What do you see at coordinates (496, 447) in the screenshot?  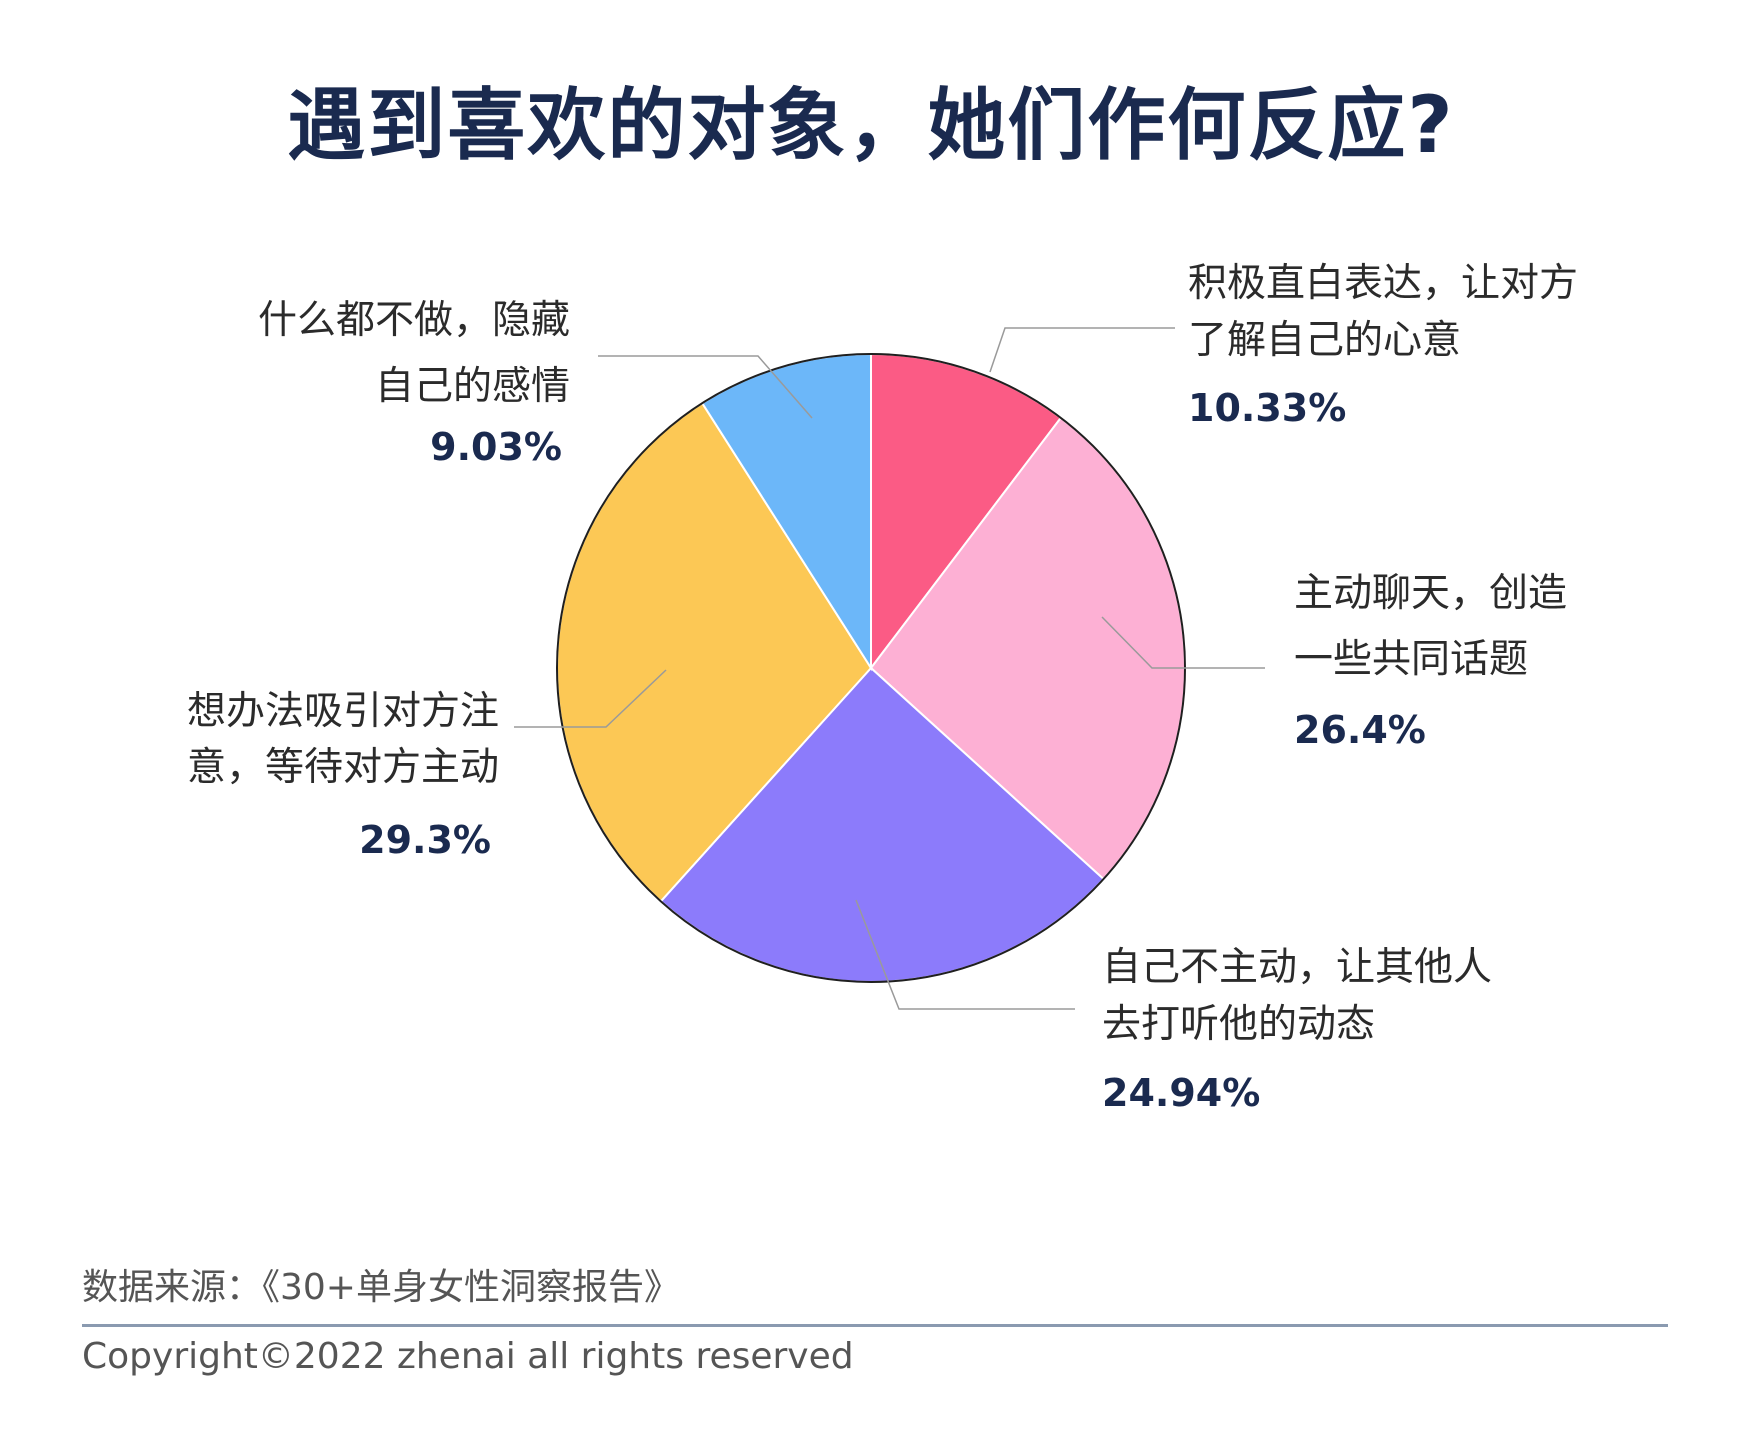 I see `slice-percent-5: 9.03%` at bounding box center [496, 447].